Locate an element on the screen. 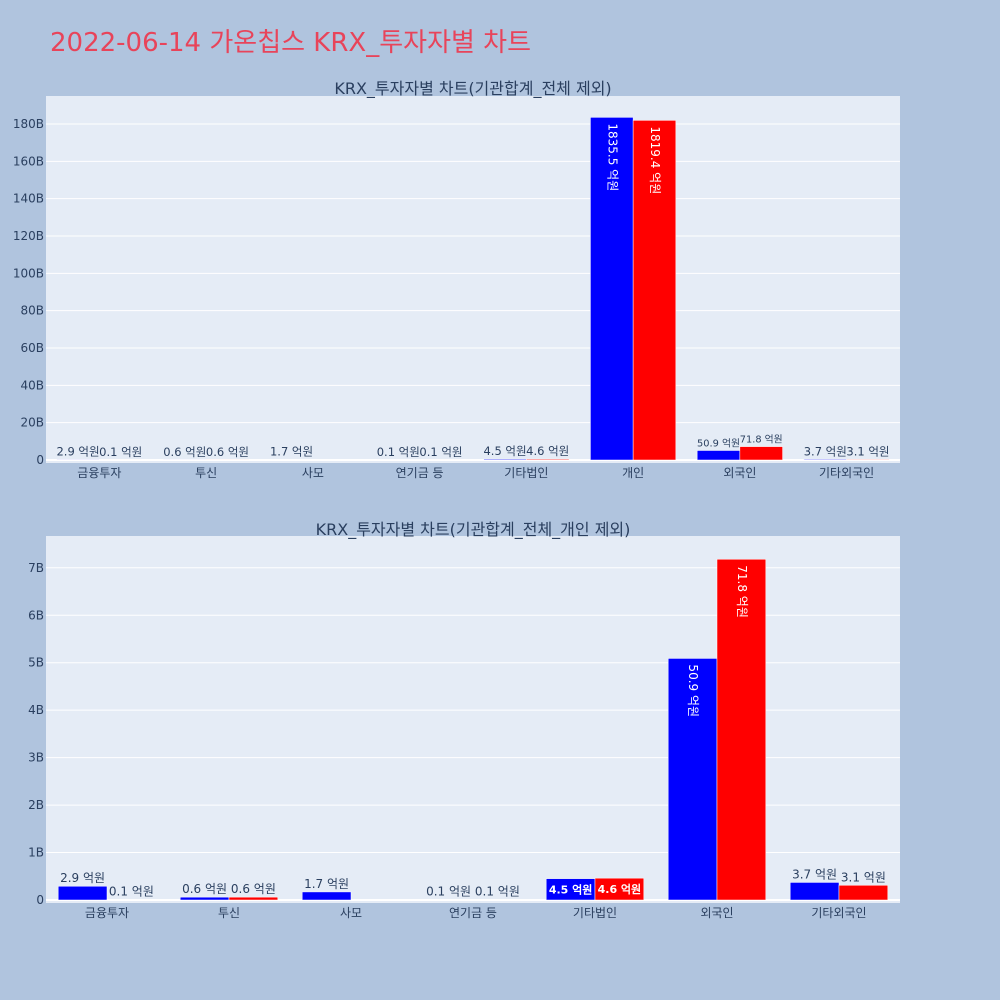 Image resolution: width=1000 pixels, height=1000 pixels. y-tick-label: 2B is located at coordinates (36, 805).